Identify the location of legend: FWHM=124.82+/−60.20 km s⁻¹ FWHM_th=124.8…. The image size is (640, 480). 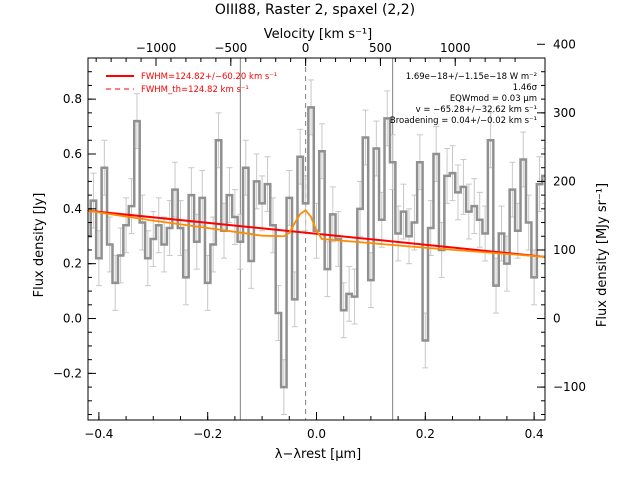
(191, 83).